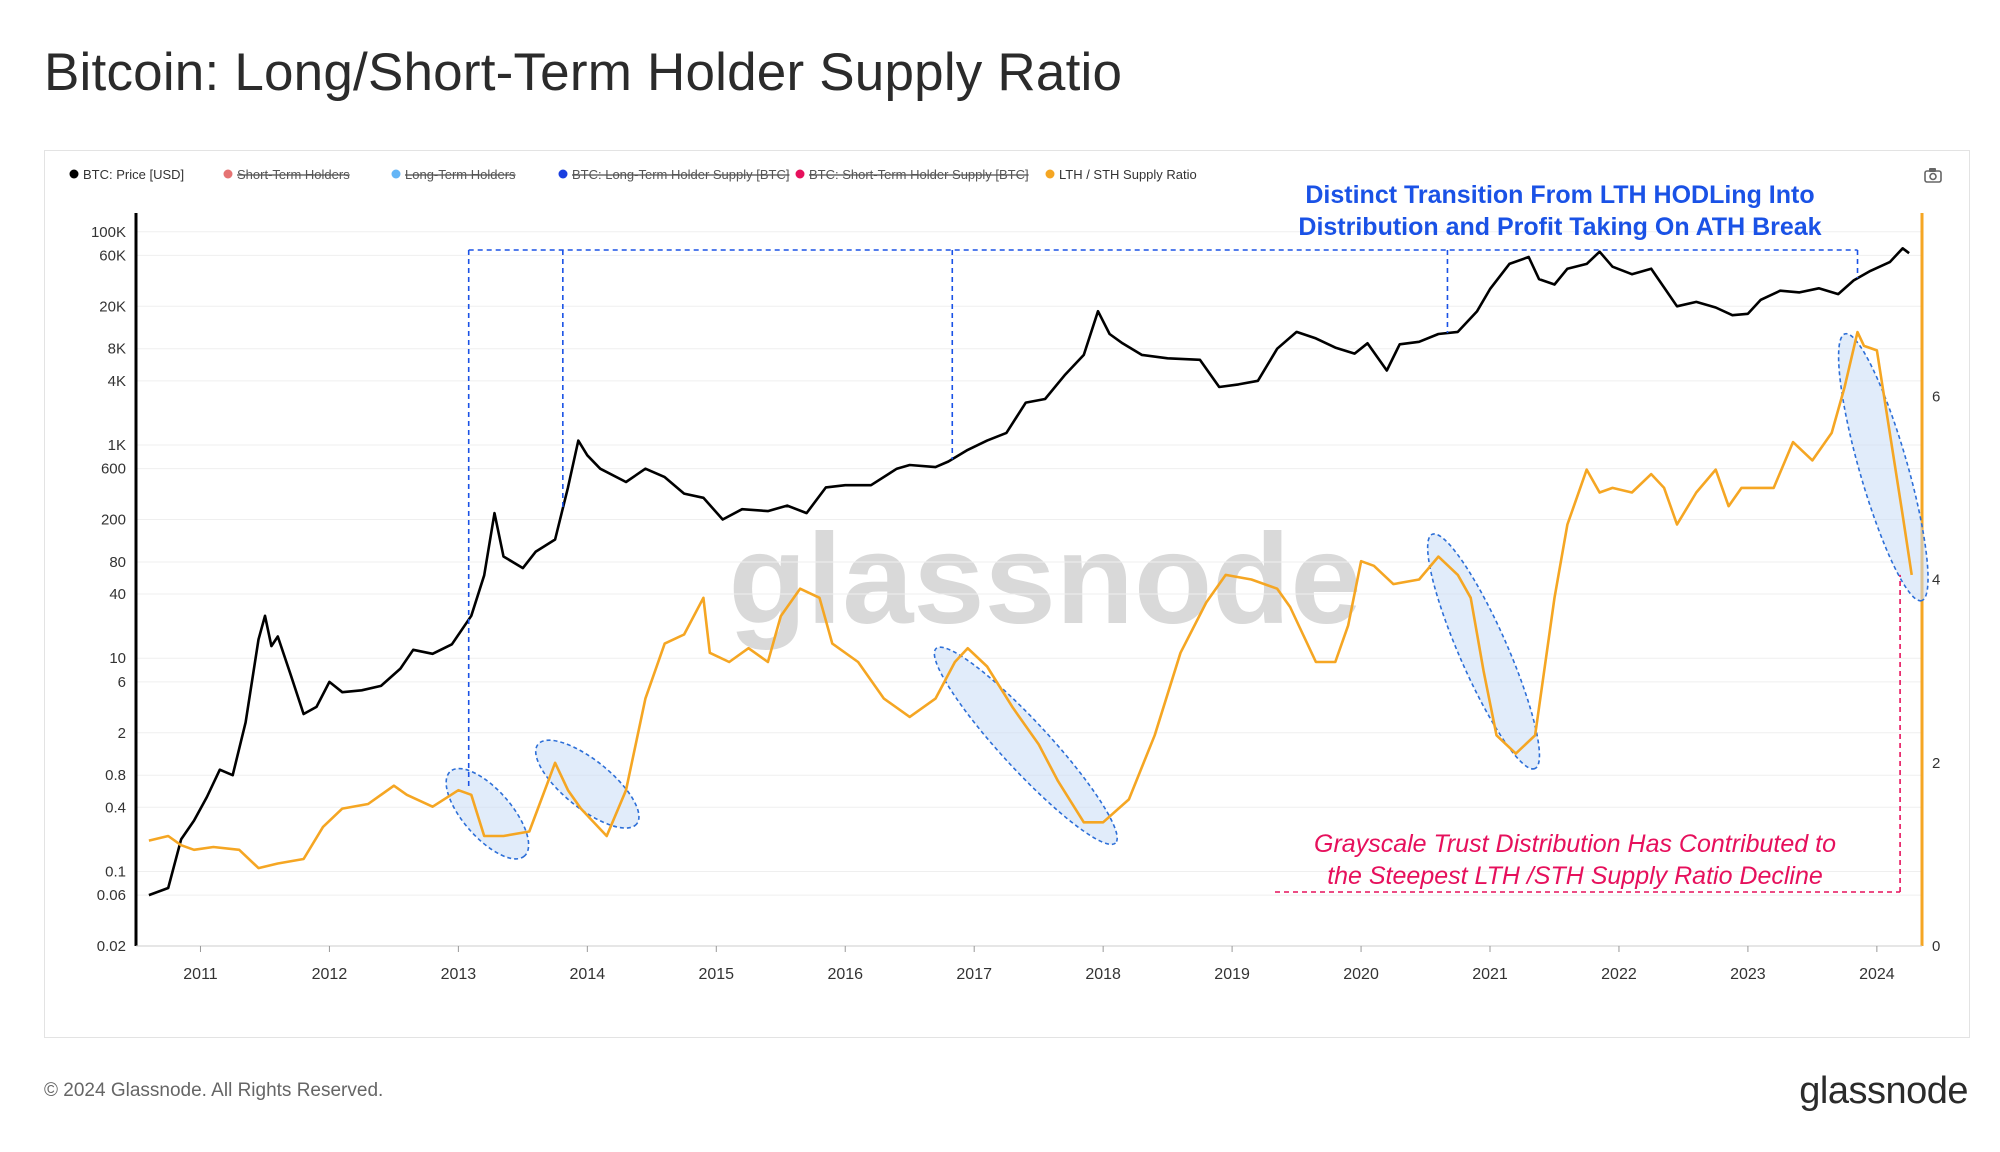  I want to click on copyright: © 2024 Glassnode. All Rights Reserved., so click(214, 1090).